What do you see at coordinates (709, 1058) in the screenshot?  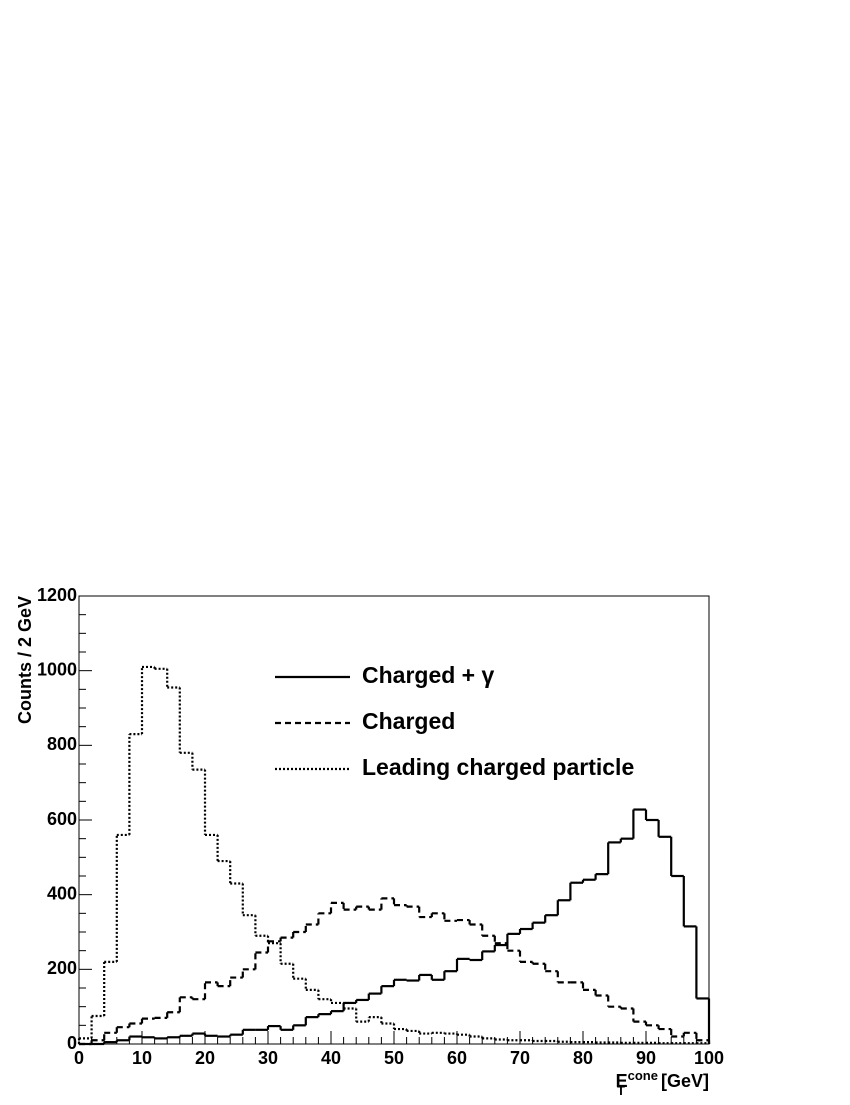 I see `x-tick-label: 100` at bounding box center [709, 1058].